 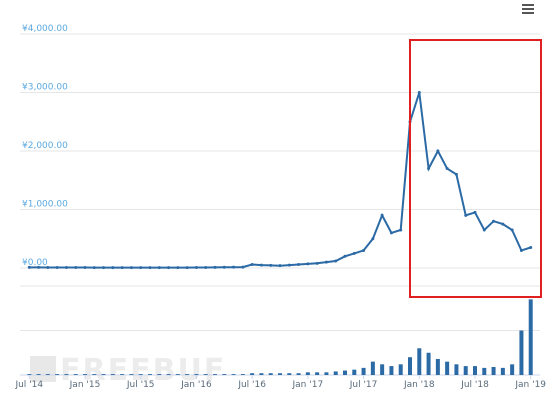 What do you see at coordinates (528, 9) in the screenshot?
I see `menu-icon` at bounding box center [528, 9].